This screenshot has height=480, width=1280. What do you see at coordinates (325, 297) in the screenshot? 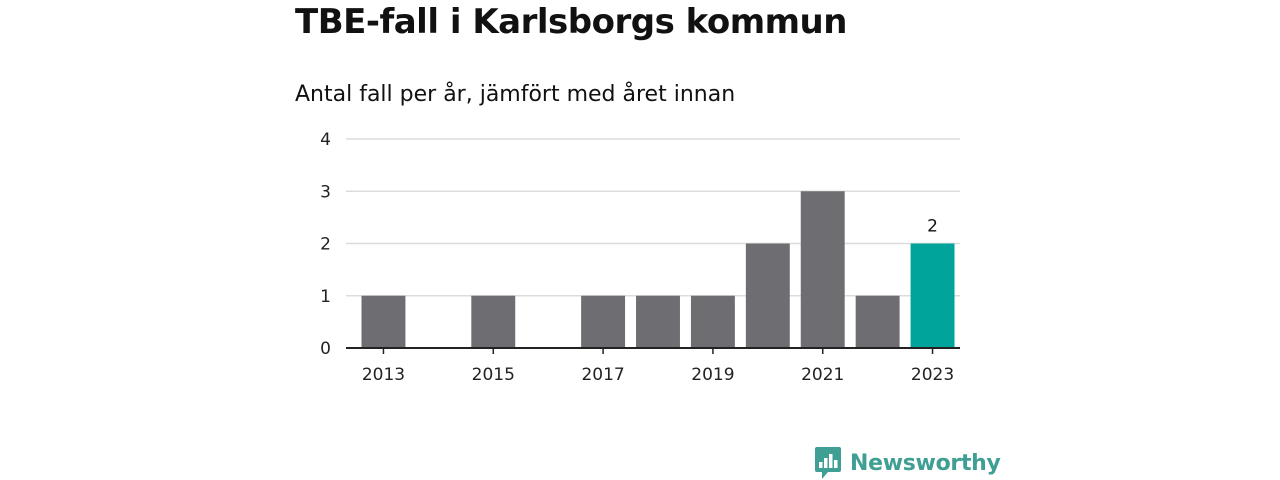
I see `y-tick-label: 1` at bounding box center [325, 297].